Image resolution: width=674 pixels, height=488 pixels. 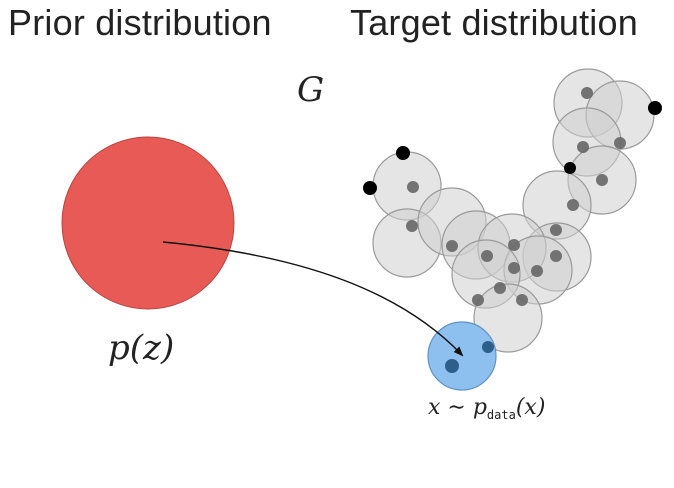 What do you see at coordinates (311, 90) in the screenshot?
I see `generator-label: G` at bounding box center [311, 90].